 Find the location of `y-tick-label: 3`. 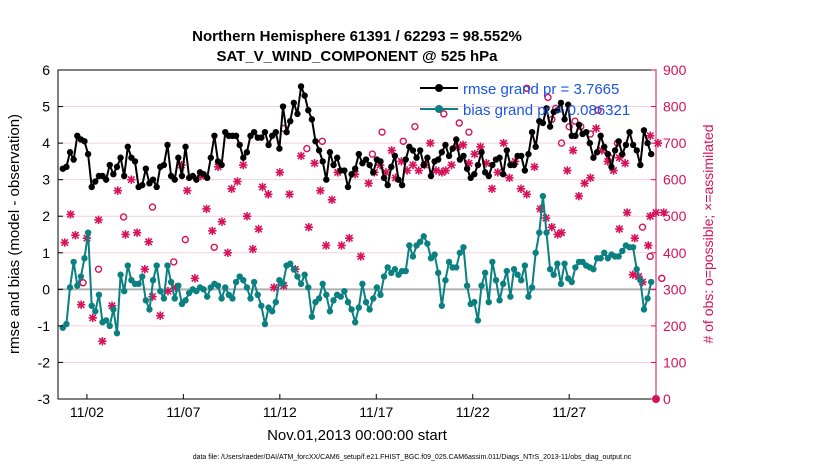

y-tick-label: 3 is located at coordinates (46, 180).